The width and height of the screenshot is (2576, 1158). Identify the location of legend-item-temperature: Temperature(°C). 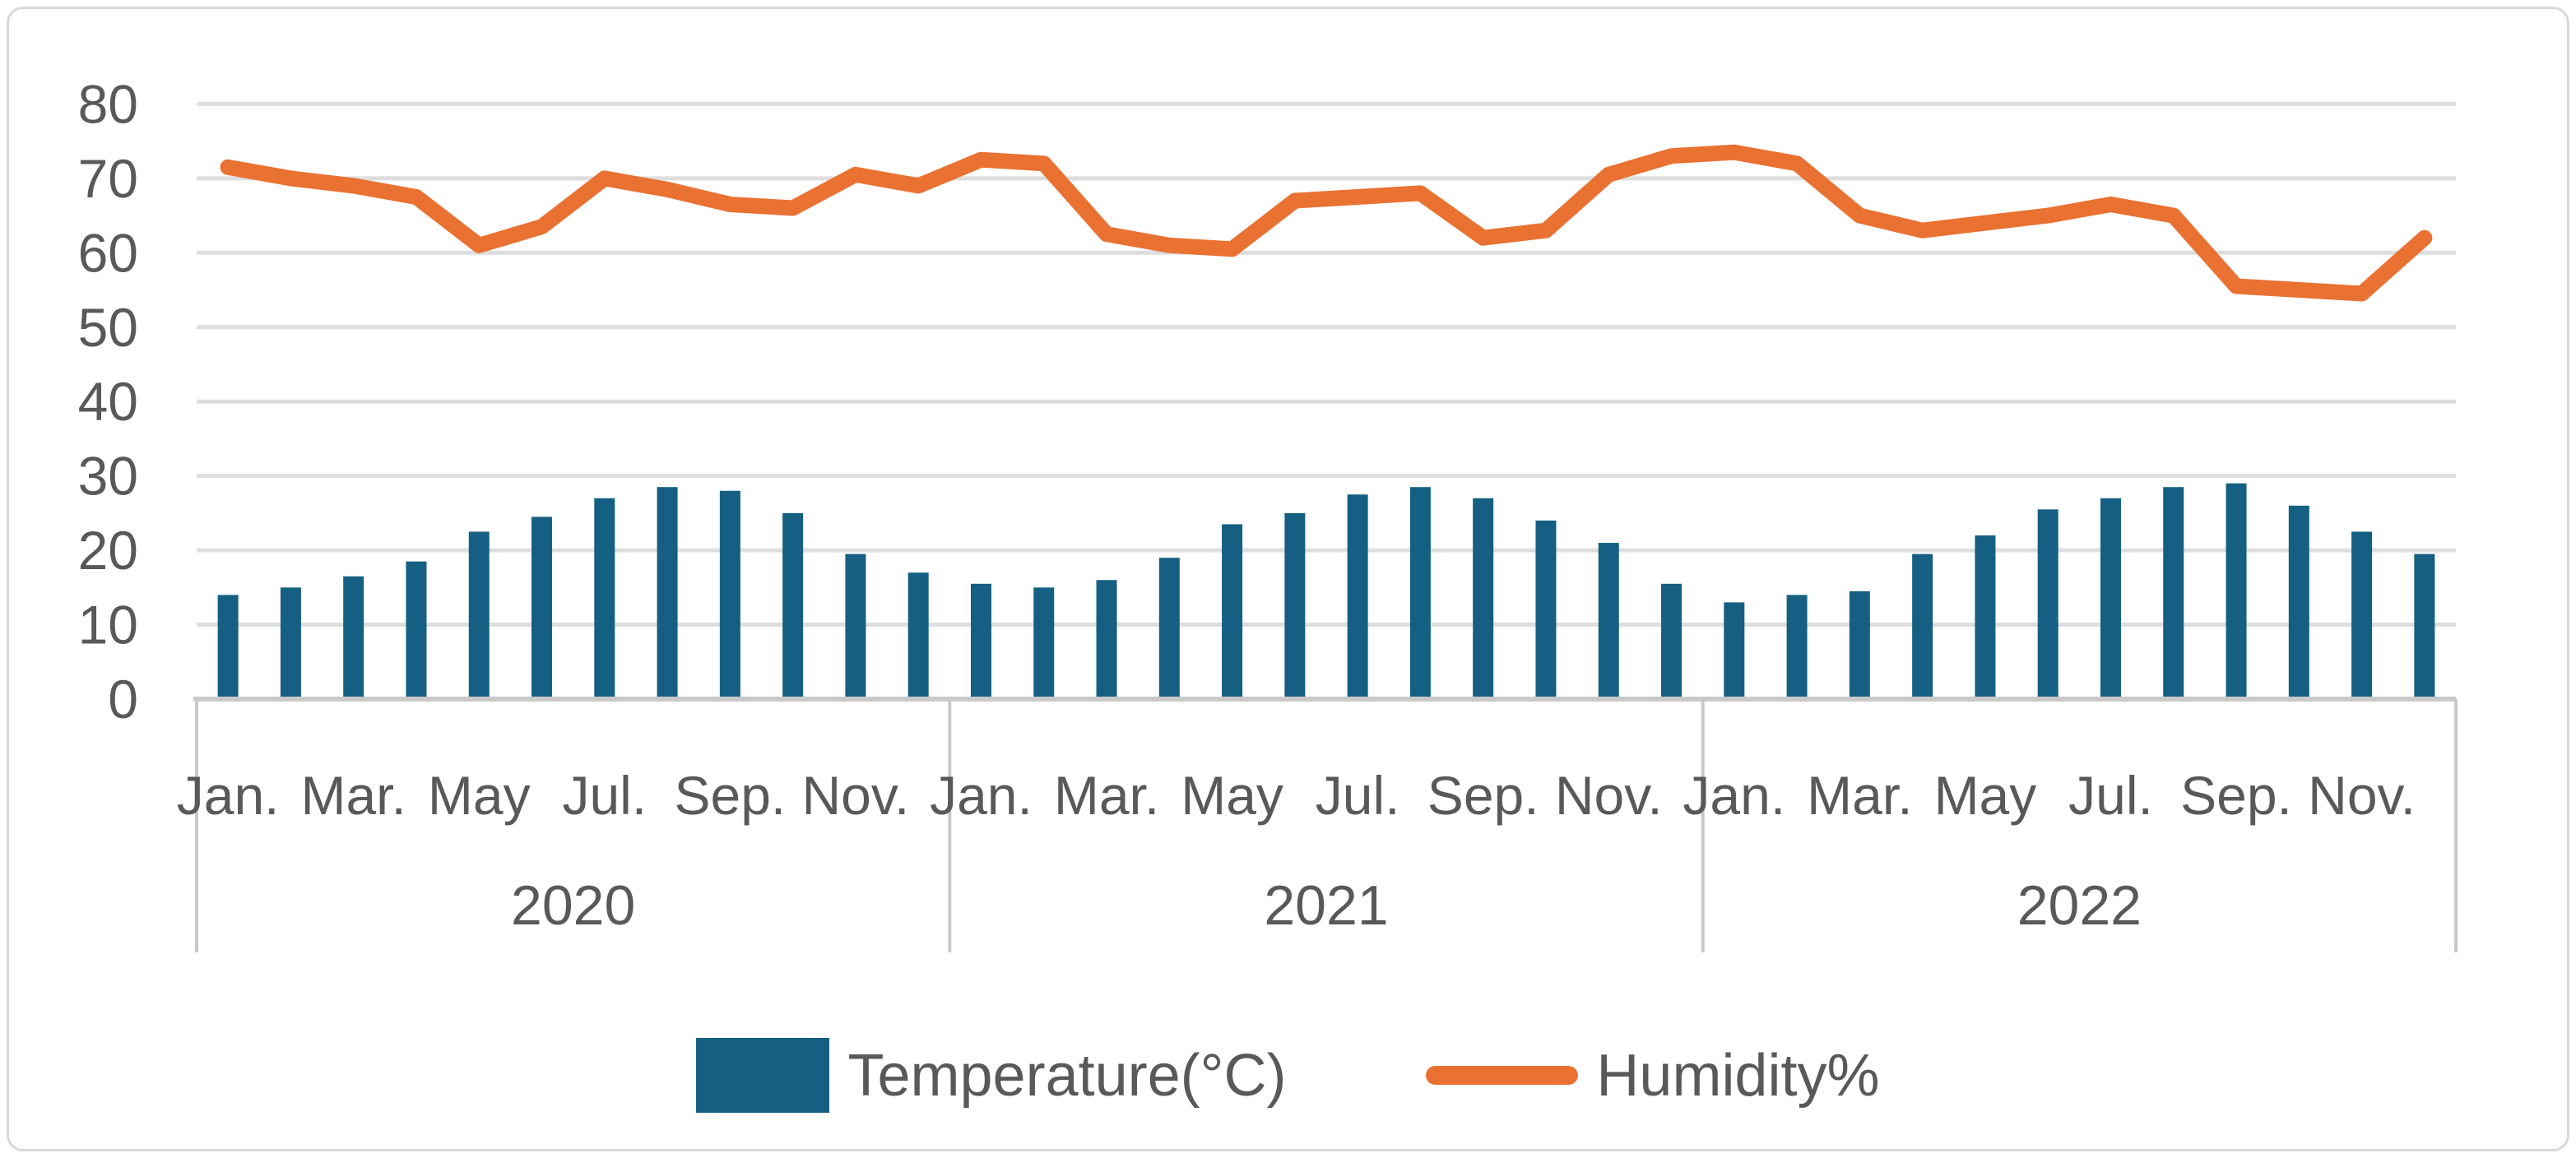
(991, 1075).